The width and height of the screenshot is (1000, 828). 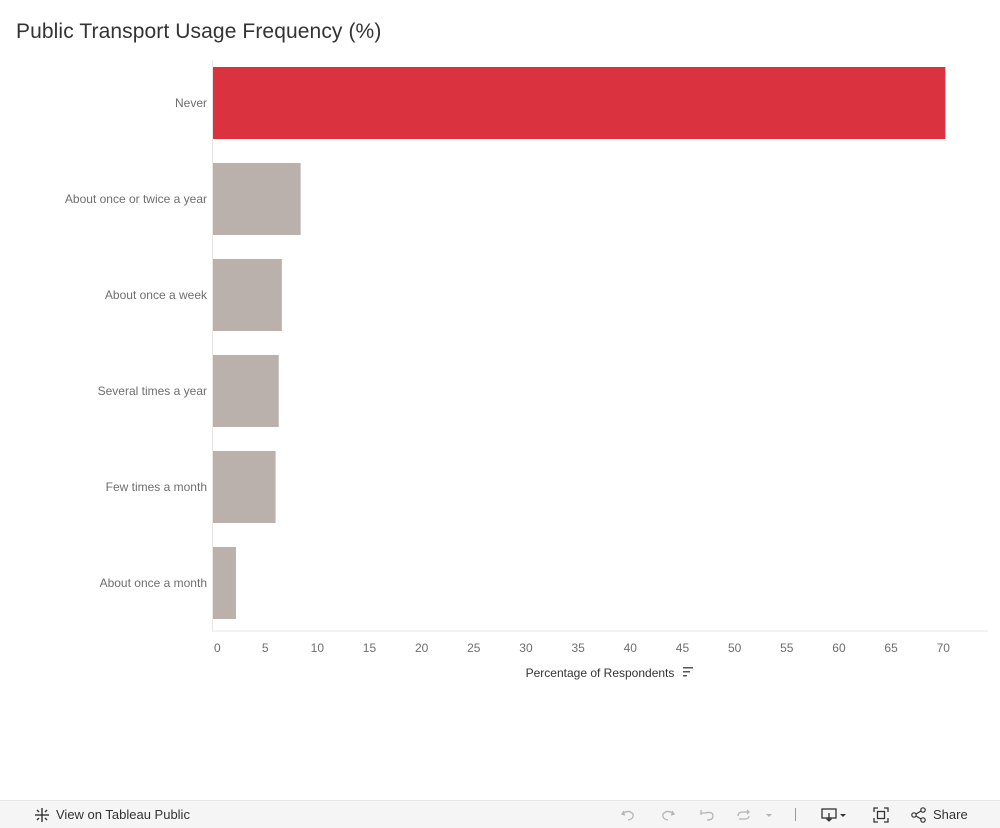 What do you see at coordinates (474, 648) in the screenshot?
I see `x-tick-label-25: 25` at bounding box center [474, 648].